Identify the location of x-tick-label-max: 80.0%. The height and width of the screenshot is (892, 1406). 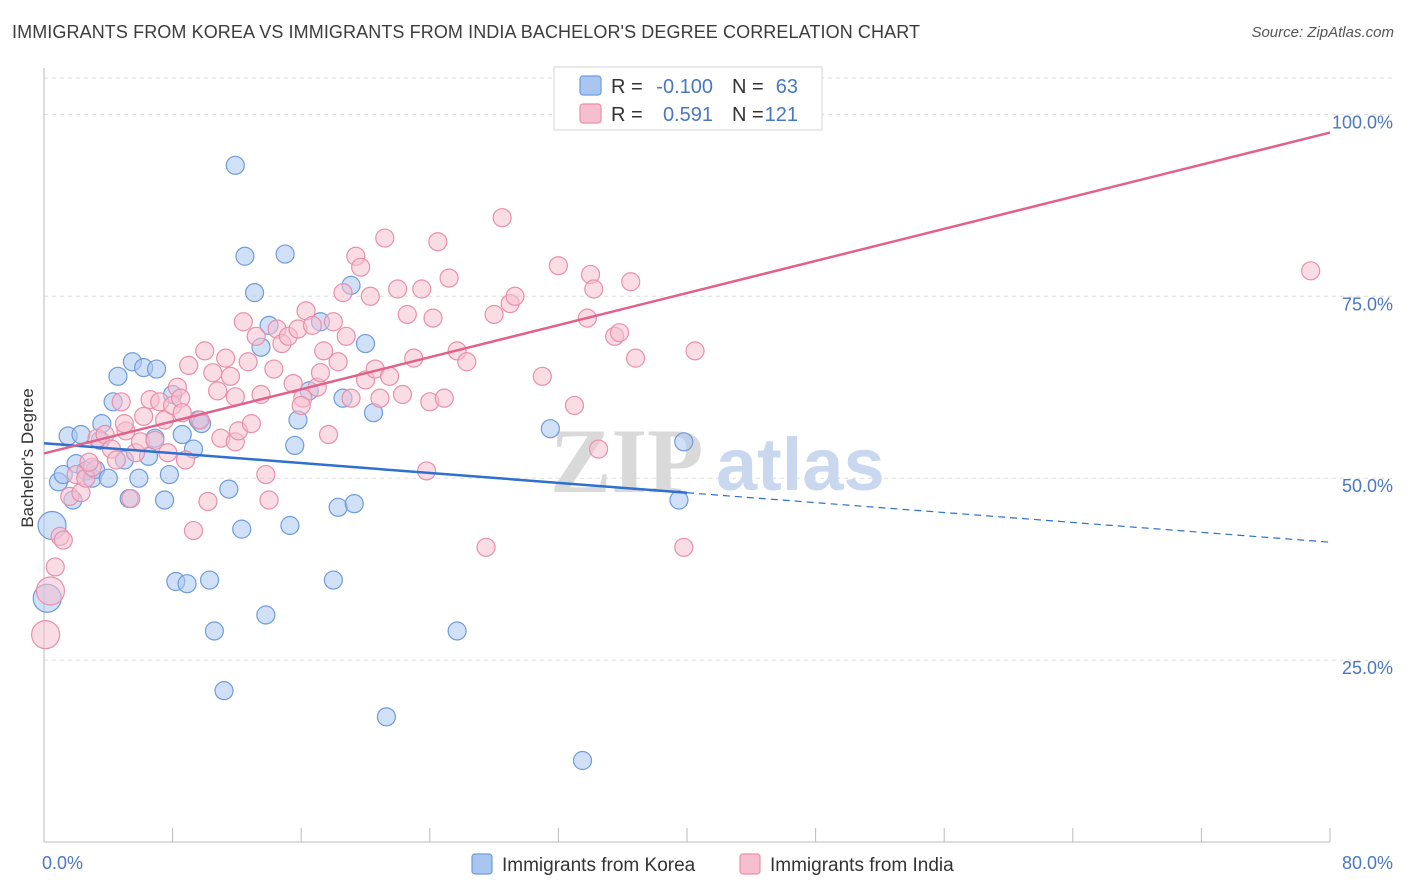
(1367, 863).